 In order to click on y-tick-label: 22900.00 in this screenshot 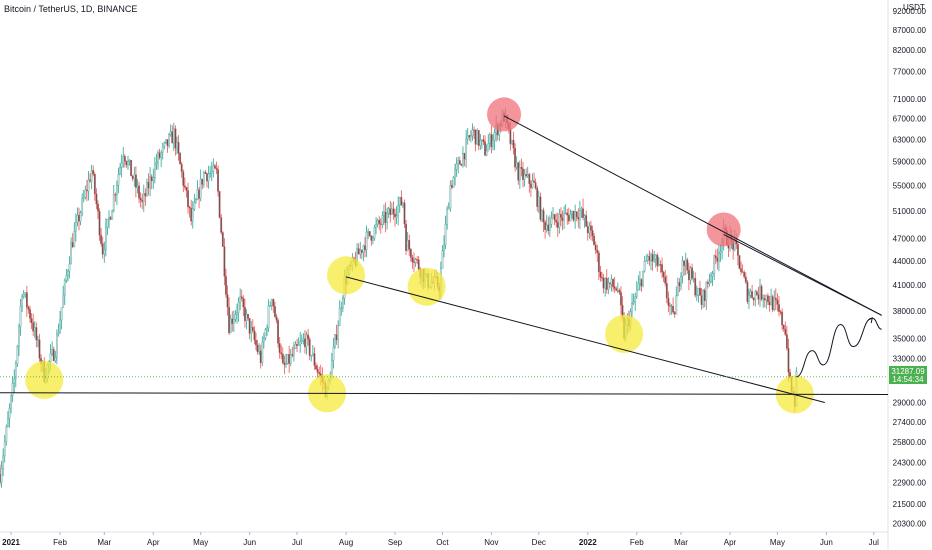, I will do `click(910, 483)`.